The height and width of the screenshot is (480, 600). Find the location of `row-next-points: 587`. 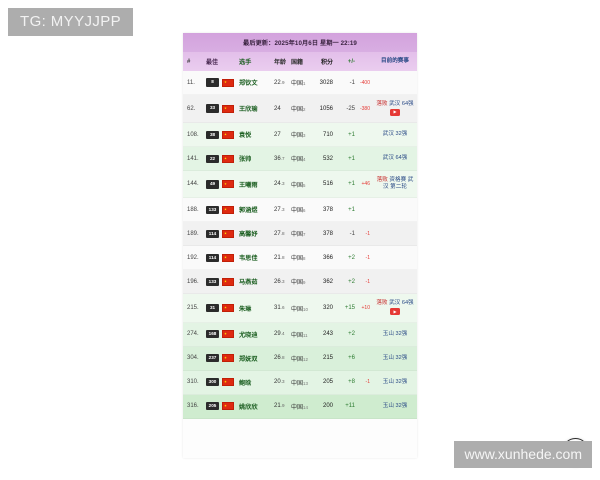

row-next-points: 587 is located at coordinates (416, 159).